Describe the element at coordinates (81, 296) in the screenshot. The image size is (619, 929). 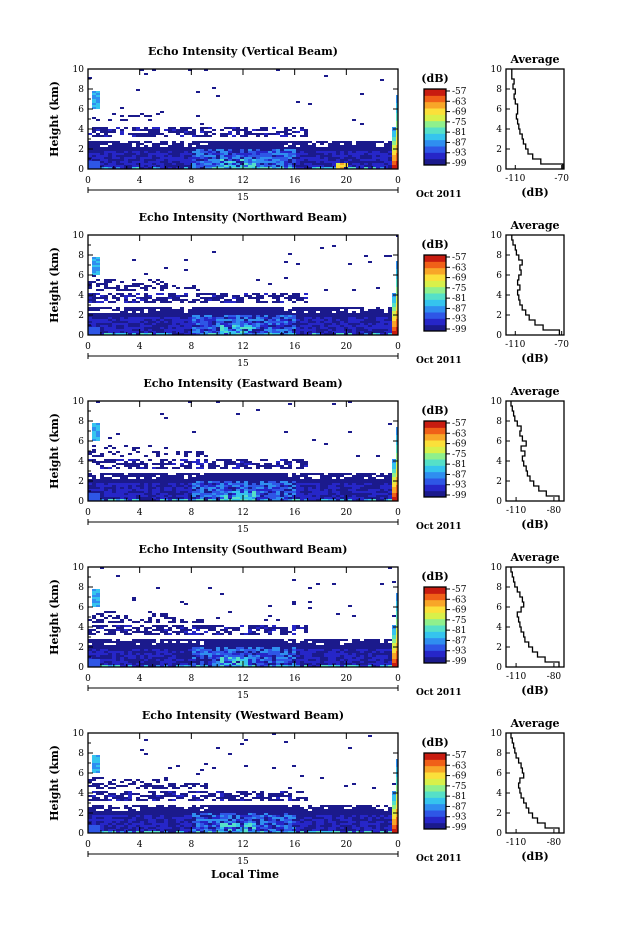
I see `y-tick-label: 4` at that location.